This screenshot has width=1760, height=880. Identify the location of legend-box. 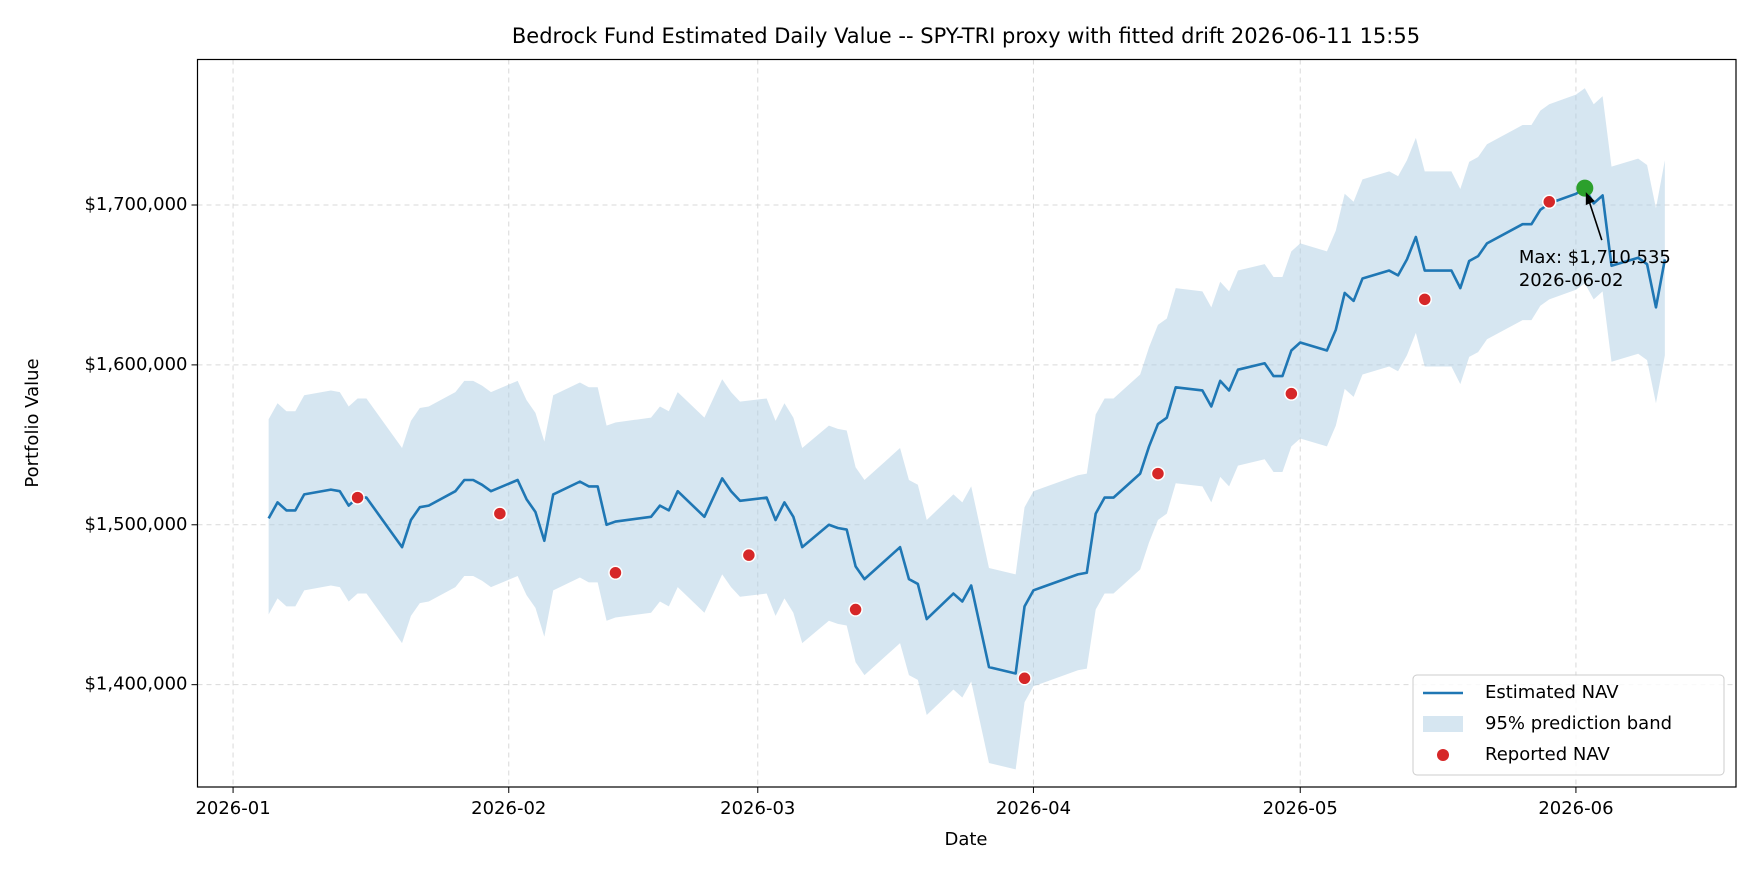
(1568, 725).